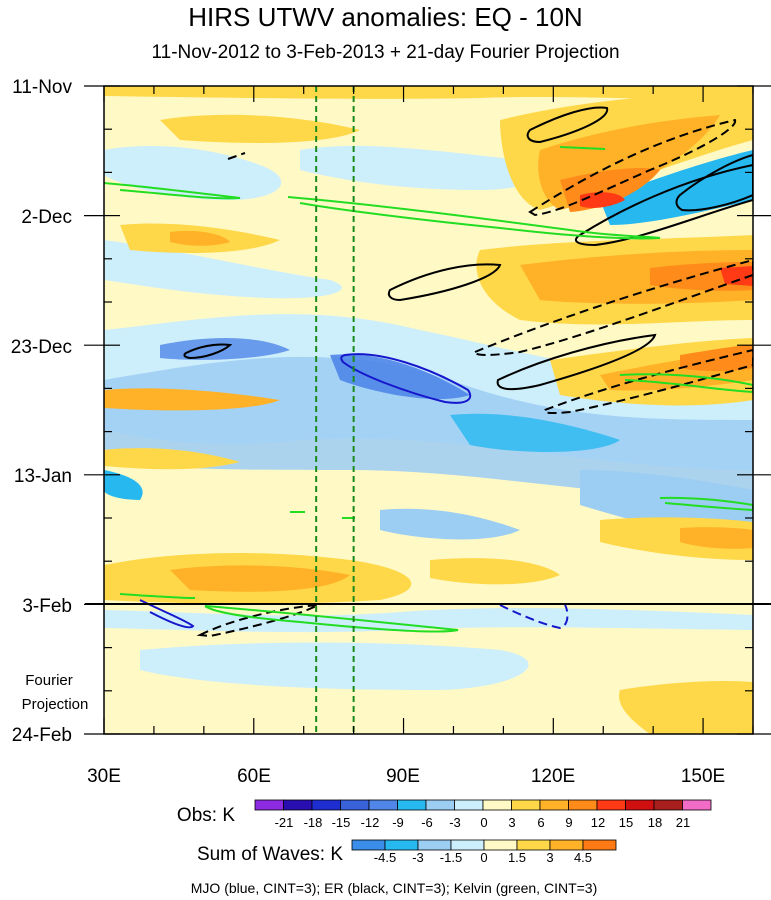 The width and height of the screenshot is (771, 900). I want to click on obs-legend-level: 6, so click(540, 822).